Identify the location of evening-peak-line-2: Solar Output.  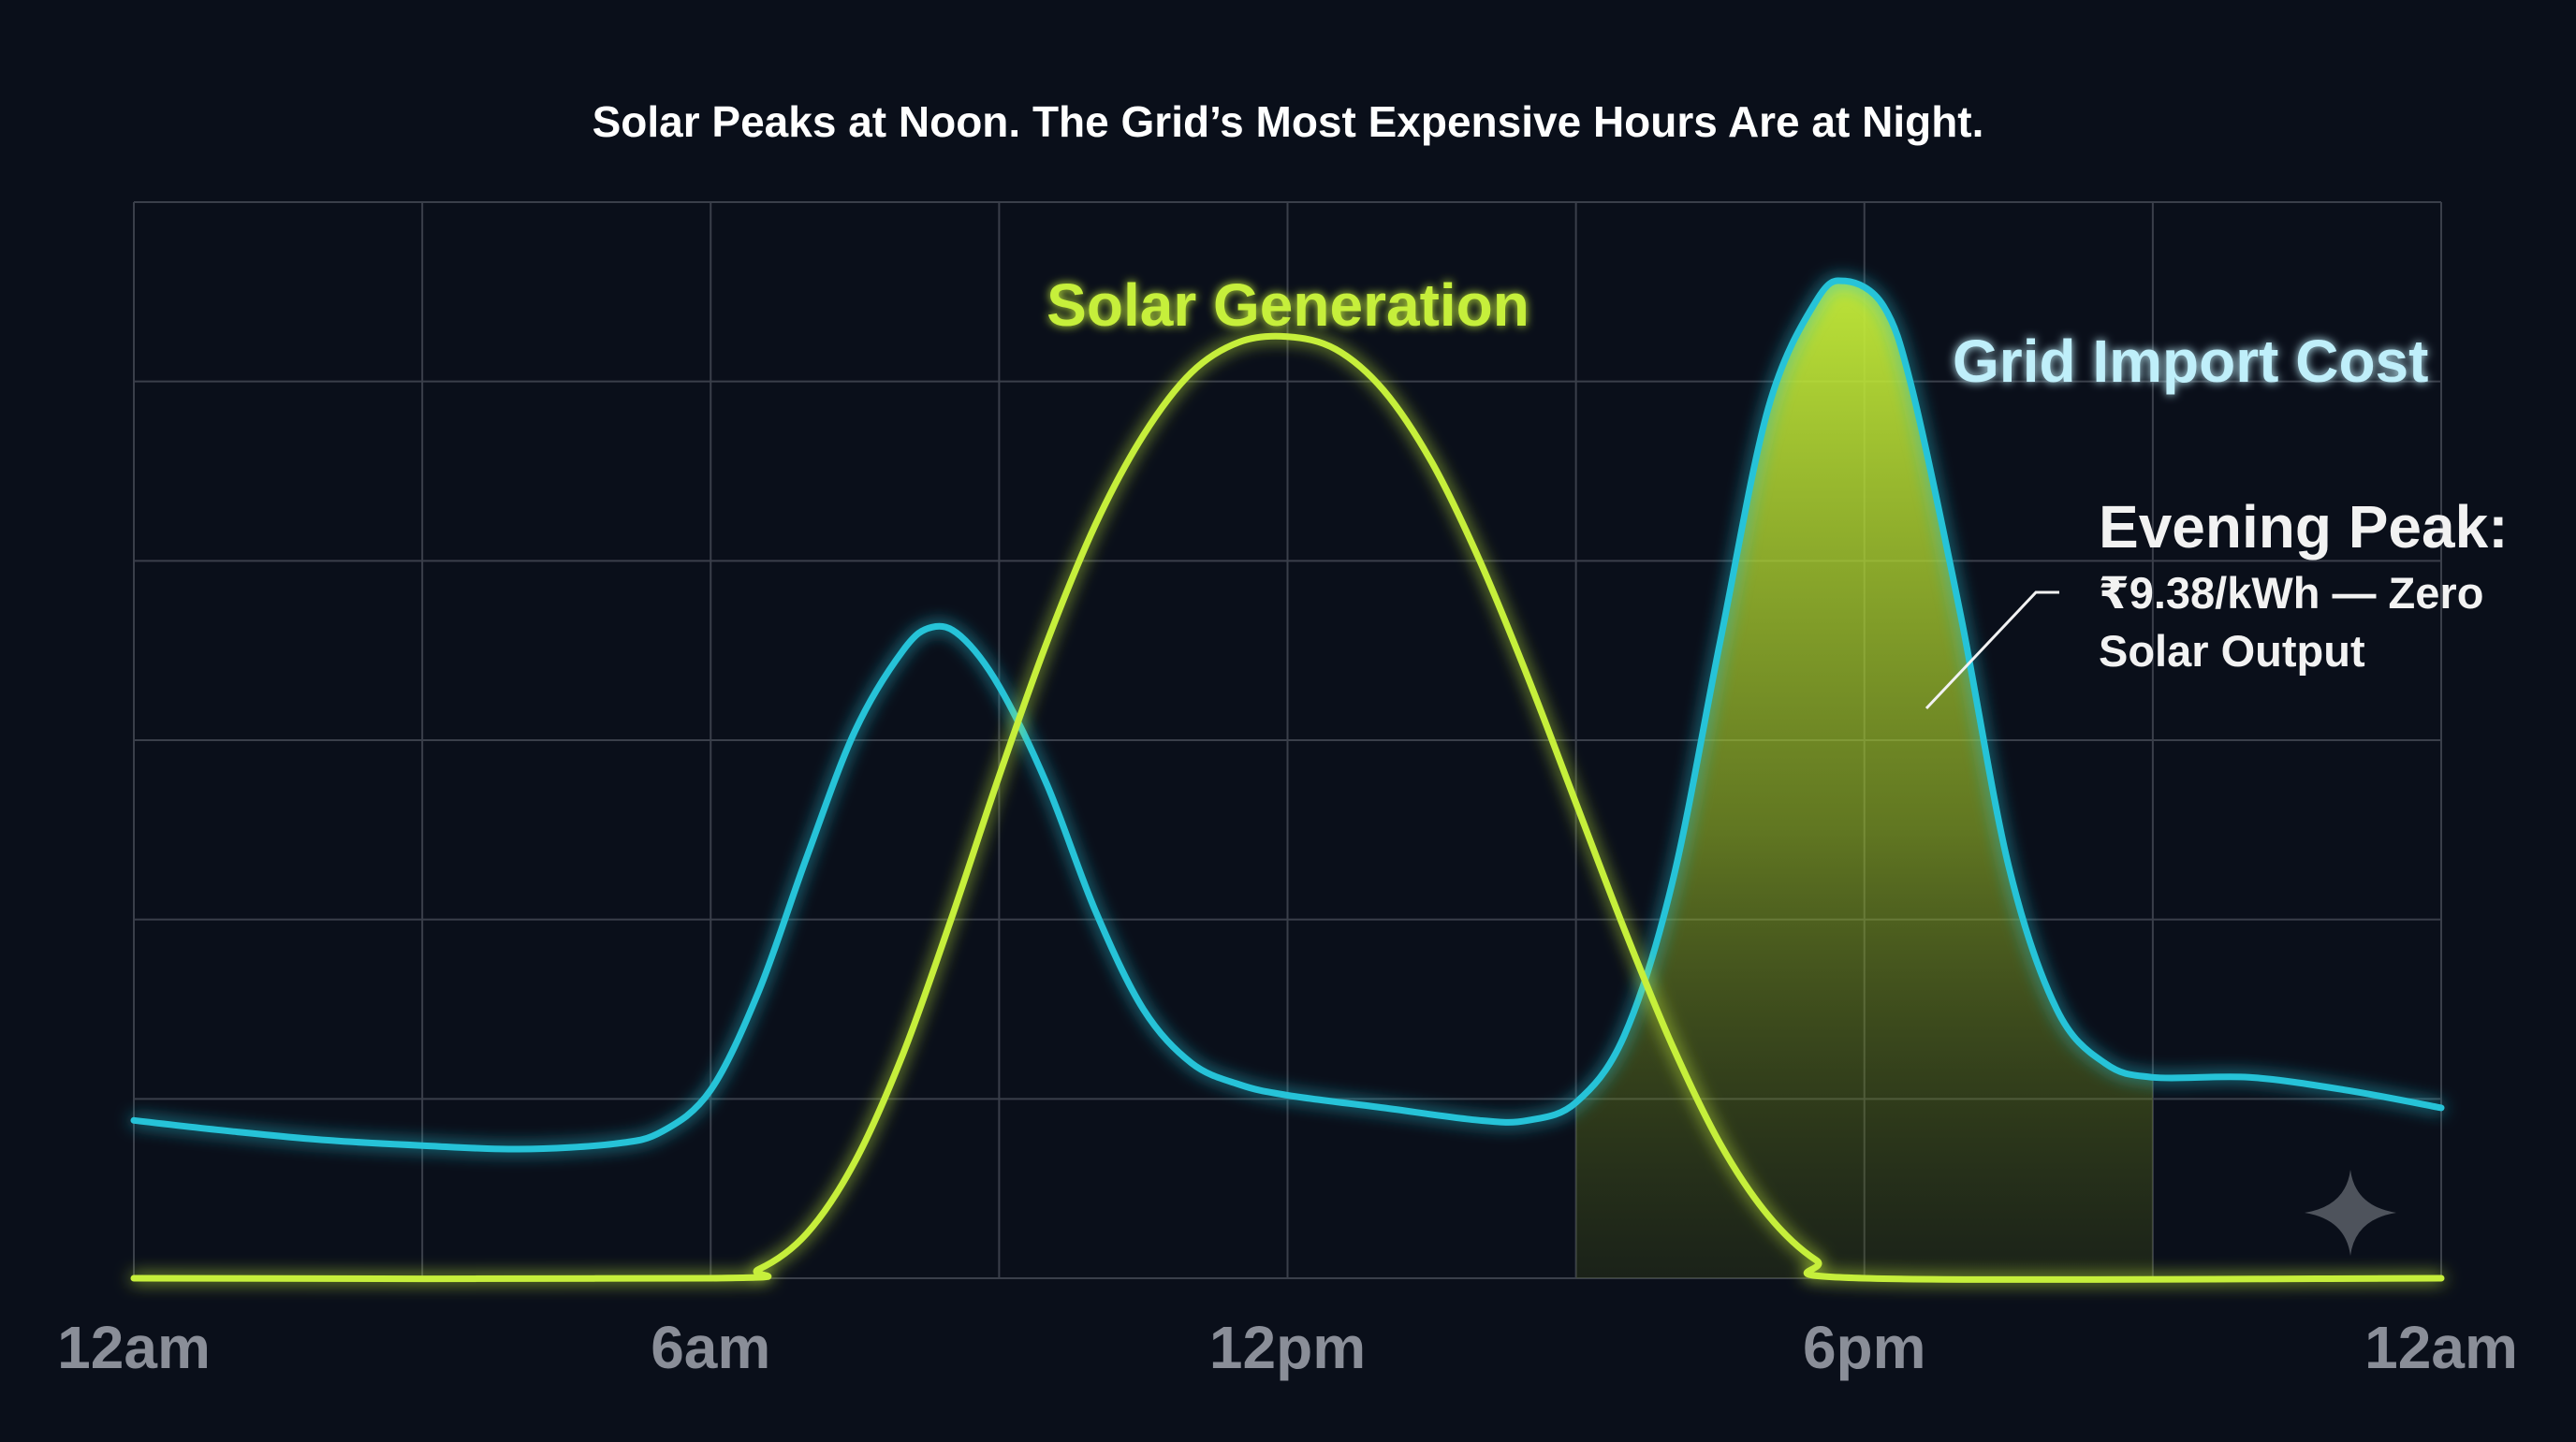
(2232, 651).